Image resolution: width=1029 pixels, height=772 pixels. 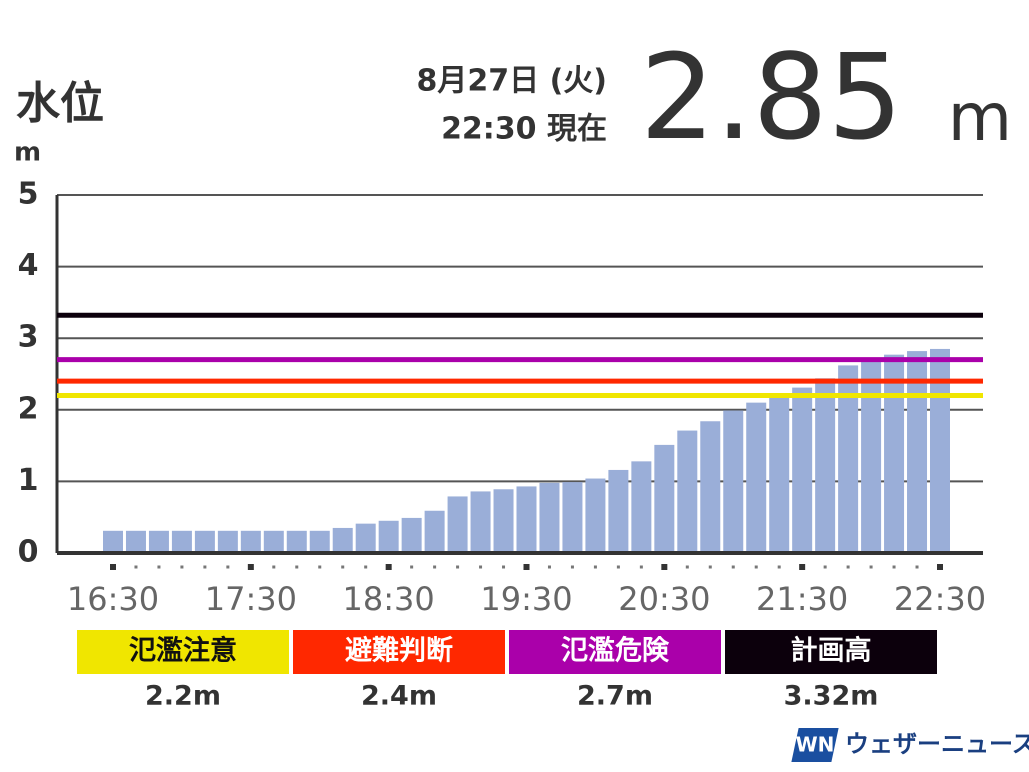 I want to click on legend-label: 避難判断, so click(x=399, y=651).